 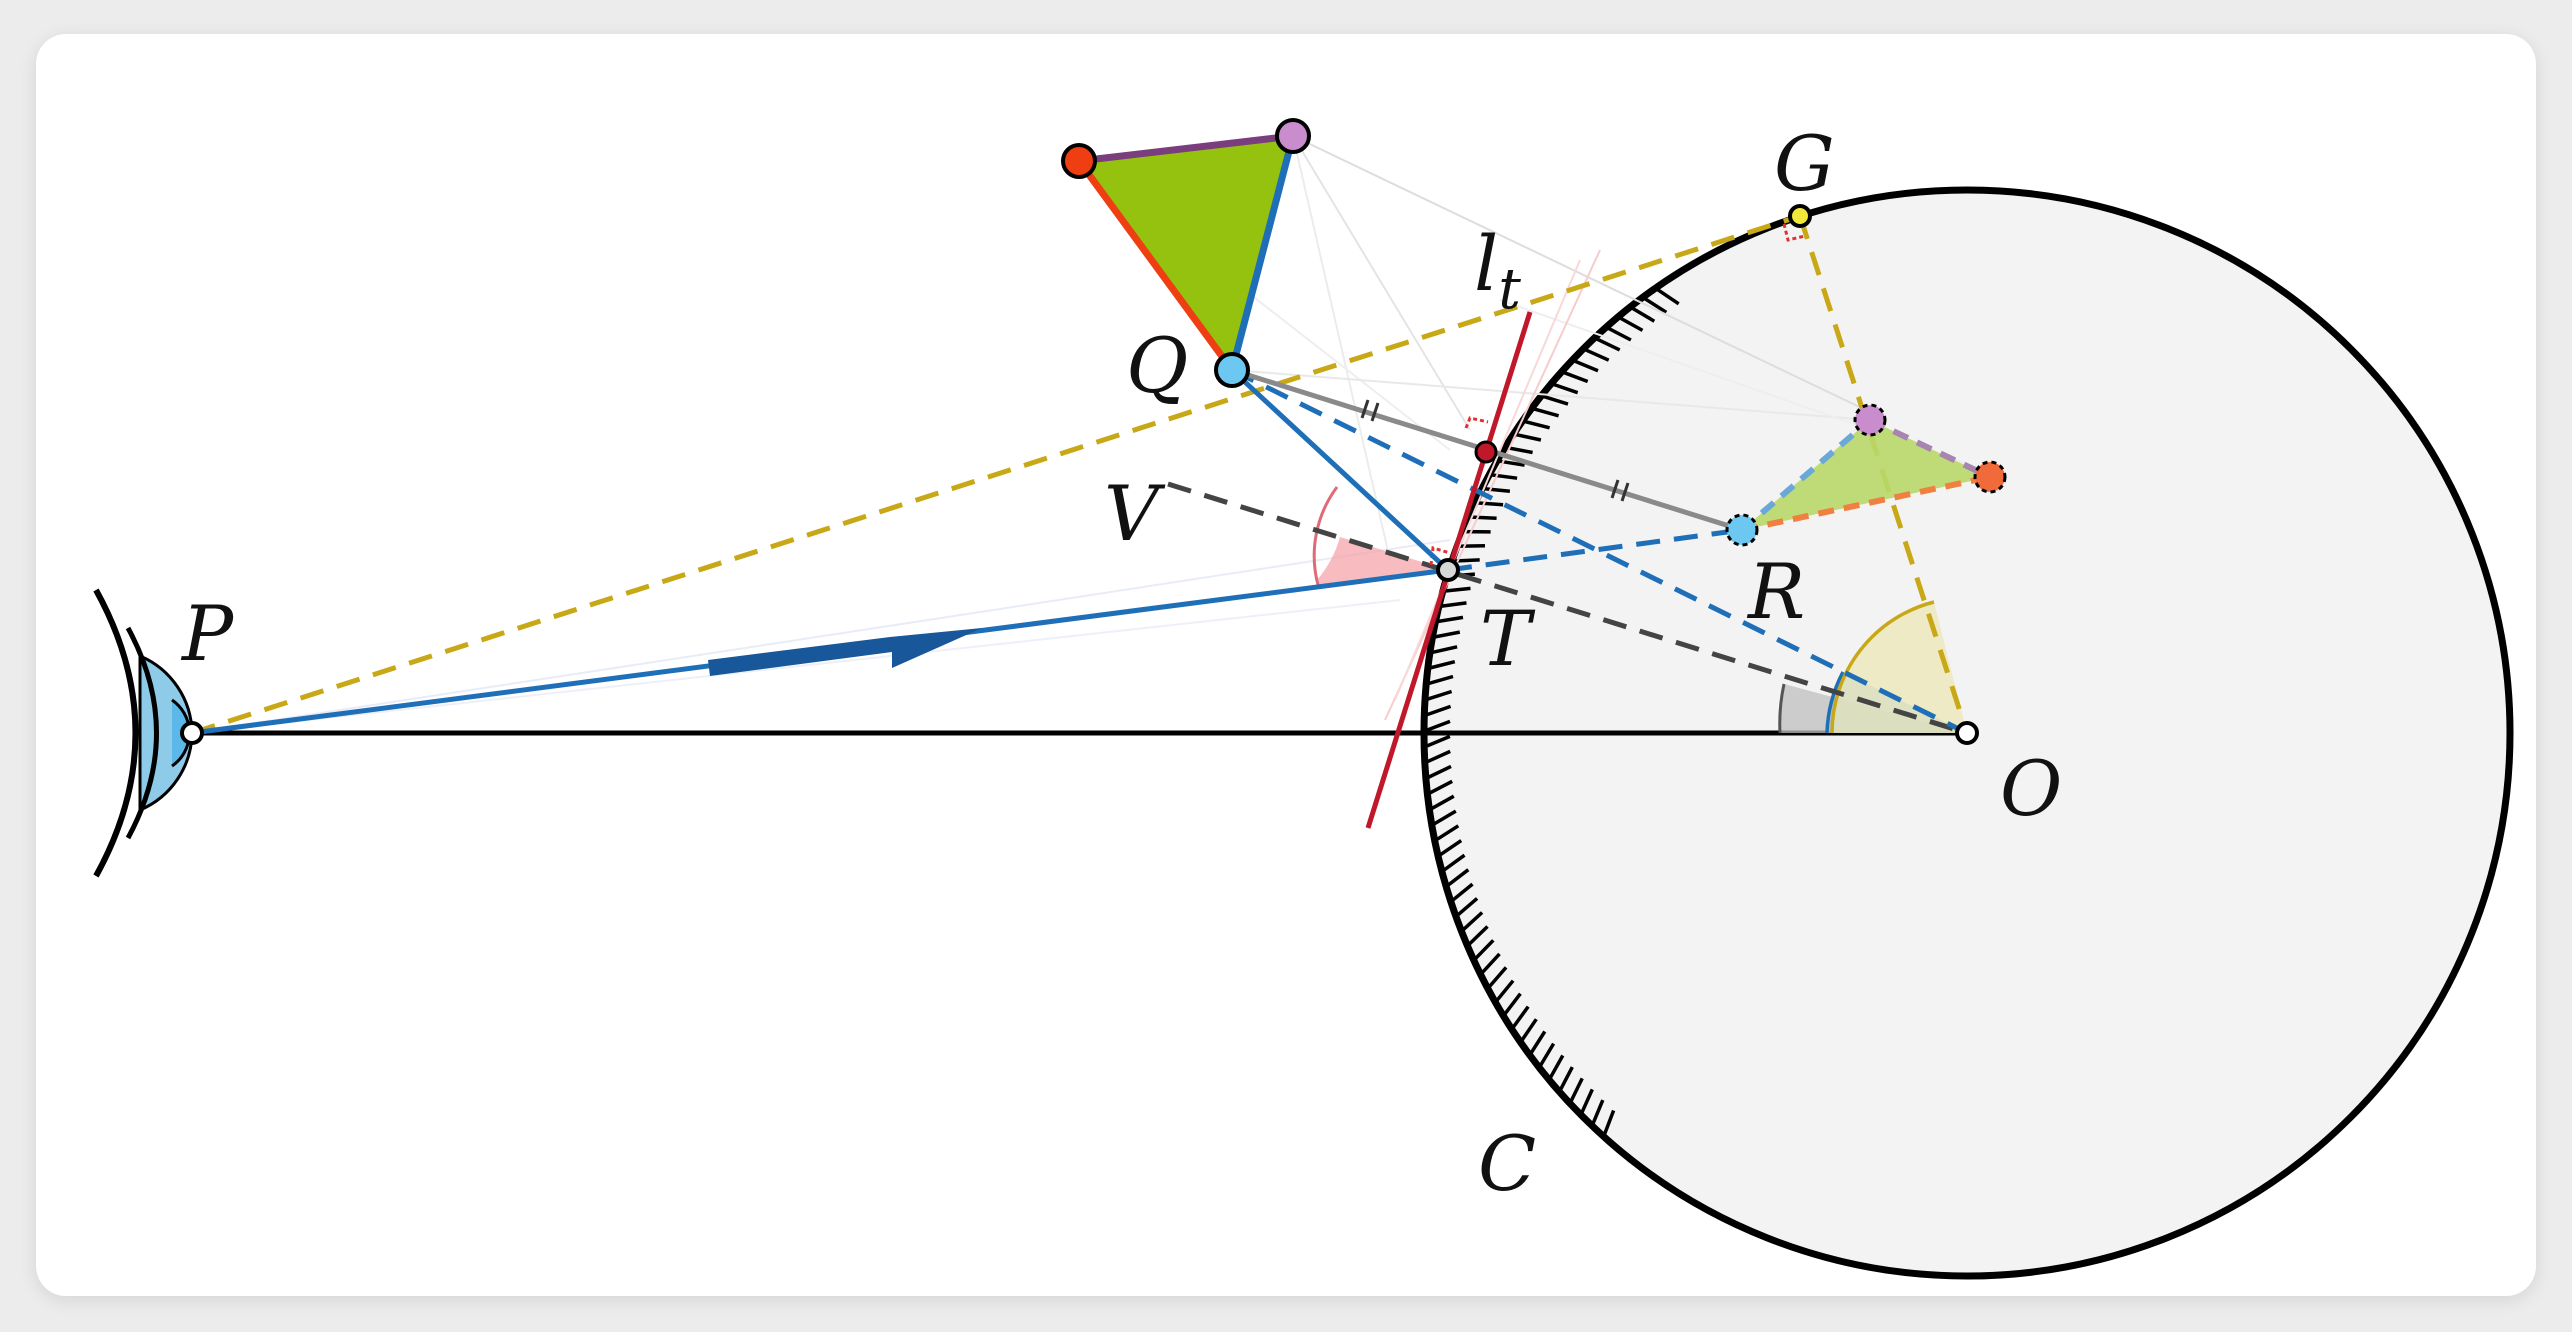 What do you see at coordinates (1509, 289) in the screenshot?
I see `label-lt-subscript: t` at bounding box center [1509, 289].